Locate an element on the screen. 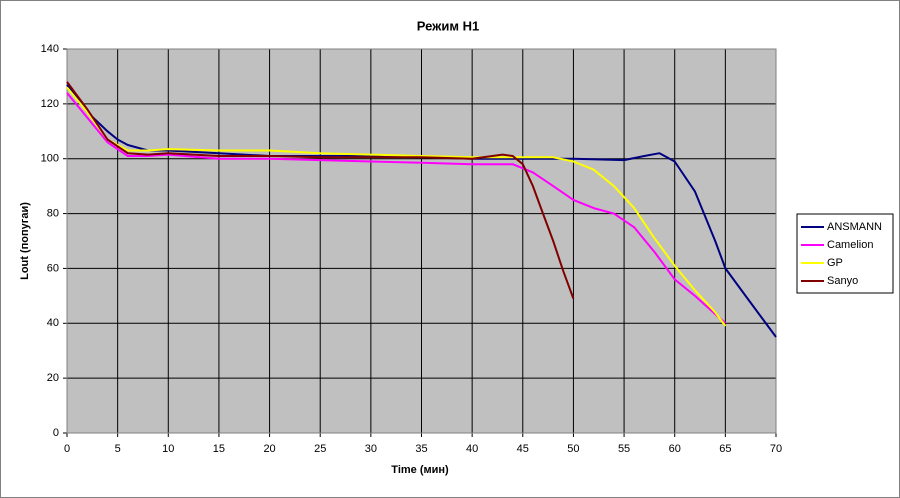  x-tick-label: 55 is located at coordinates (624, 449).